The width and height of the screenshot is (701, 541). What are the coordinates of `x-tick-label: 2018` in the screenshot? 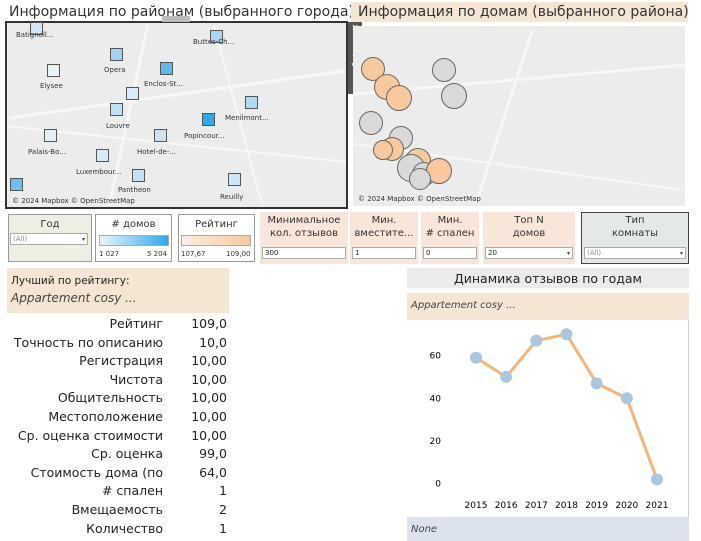 It's located at (566, 506).